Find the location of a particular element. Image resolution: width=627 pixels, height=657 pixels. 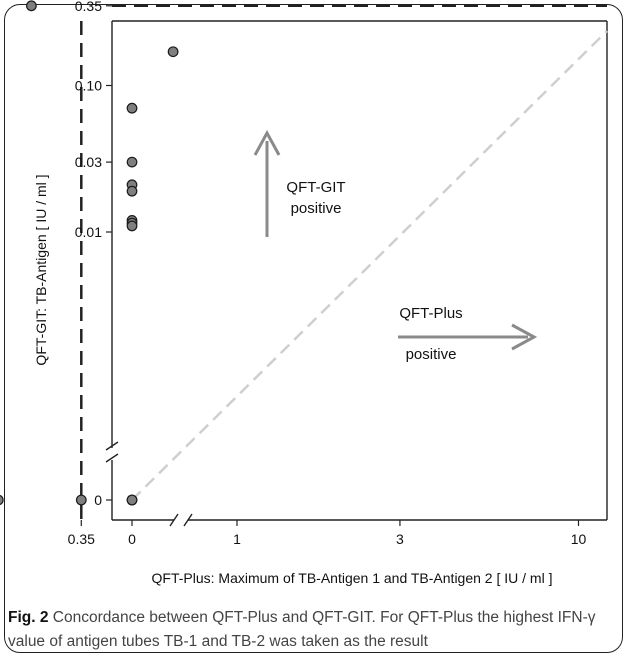

annotation-qft-git: QFT-GIT is located at coordinates (315, 187).